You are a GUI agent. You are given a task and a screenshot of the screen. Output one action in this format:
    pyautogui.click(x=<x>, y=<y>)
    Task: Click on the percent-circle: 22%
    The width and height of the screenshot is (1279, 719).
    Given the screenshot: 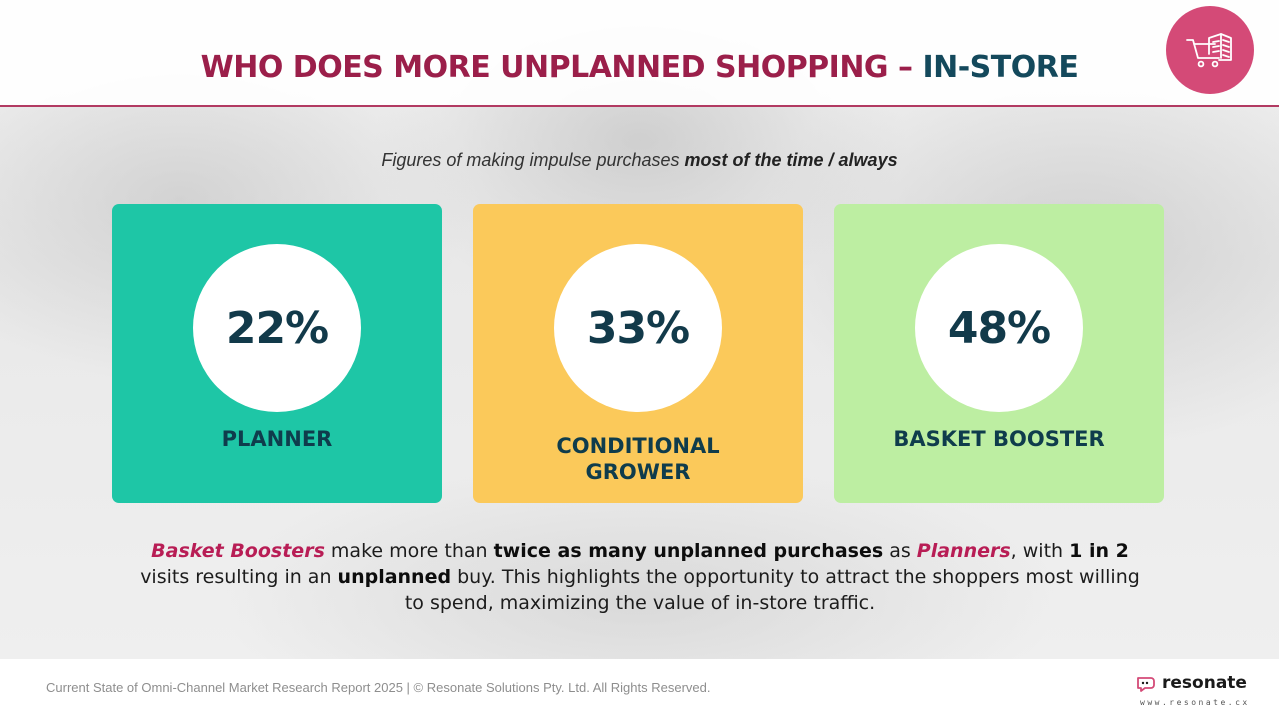 What is the action you would take?
    pyautogui.click(x=277, y=328)
    